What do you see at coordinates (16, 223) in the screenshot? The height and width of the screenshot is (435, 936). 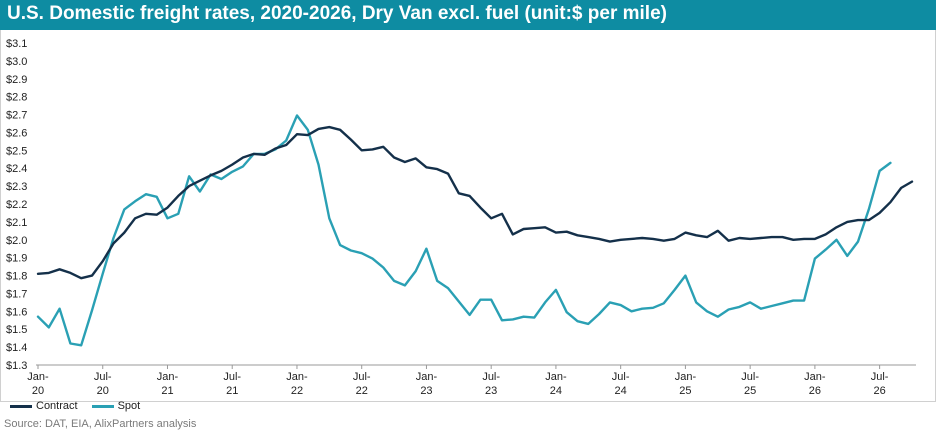 I see `y-tick-label: $2.1` at bounding box center [16, 223].